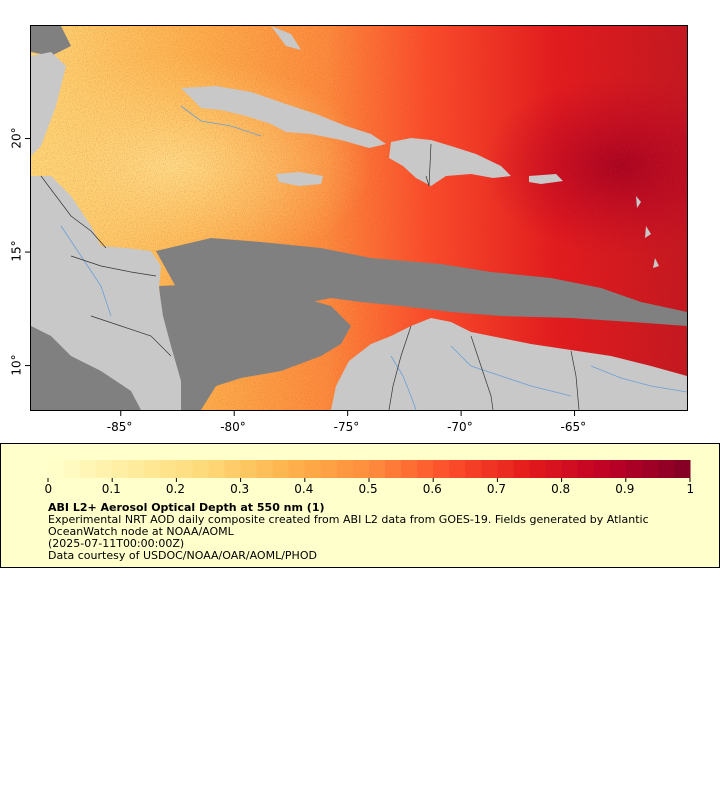  What do you see at coordinates (233, 427) in the screenshot?
I see `x-tick-label: -80°` at bounding box center [233, 427].